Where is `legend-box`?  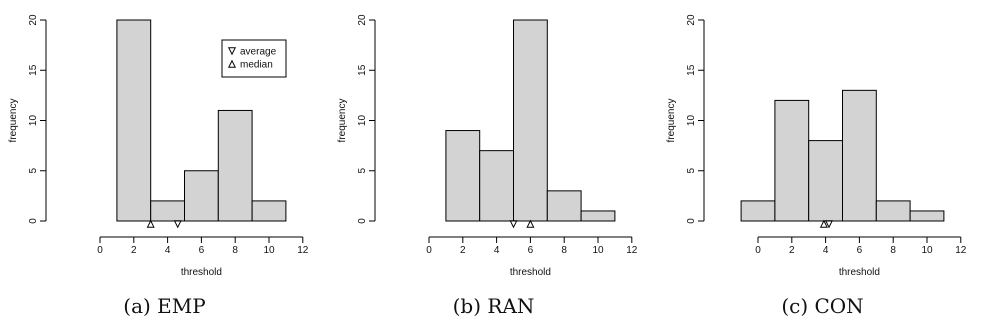 legend-box is located at coordinates (254, 58).